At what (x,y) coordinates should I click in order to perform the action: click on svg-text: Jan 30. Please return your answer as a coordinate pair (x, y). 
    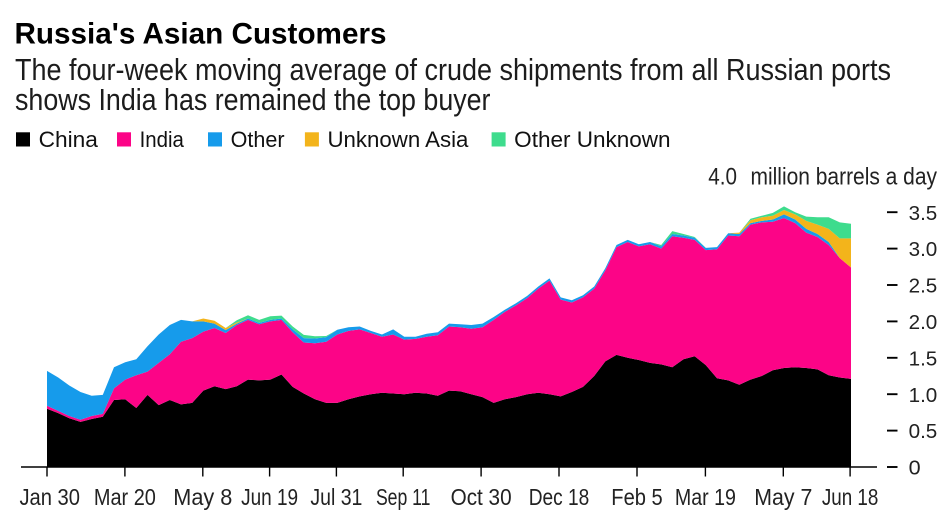
    Looking at the image, I should click on (49, 497).